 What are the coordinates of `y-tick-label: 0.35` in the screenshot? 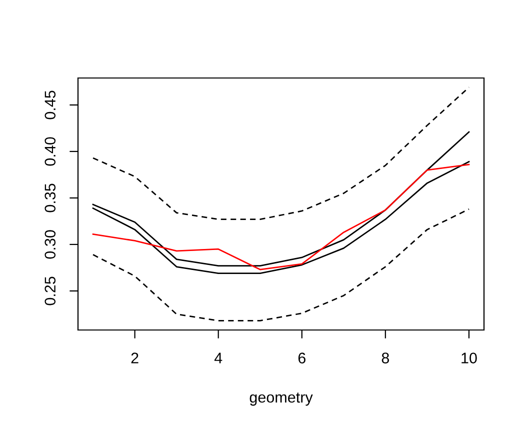 It's located at (50, 198).